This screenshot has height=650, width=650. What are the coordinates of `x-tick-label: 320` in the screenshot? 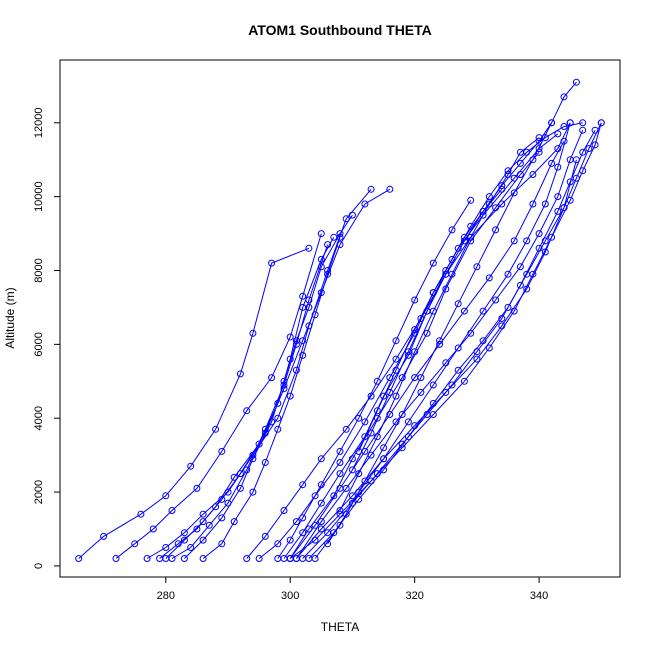 It's located at (414, 596).